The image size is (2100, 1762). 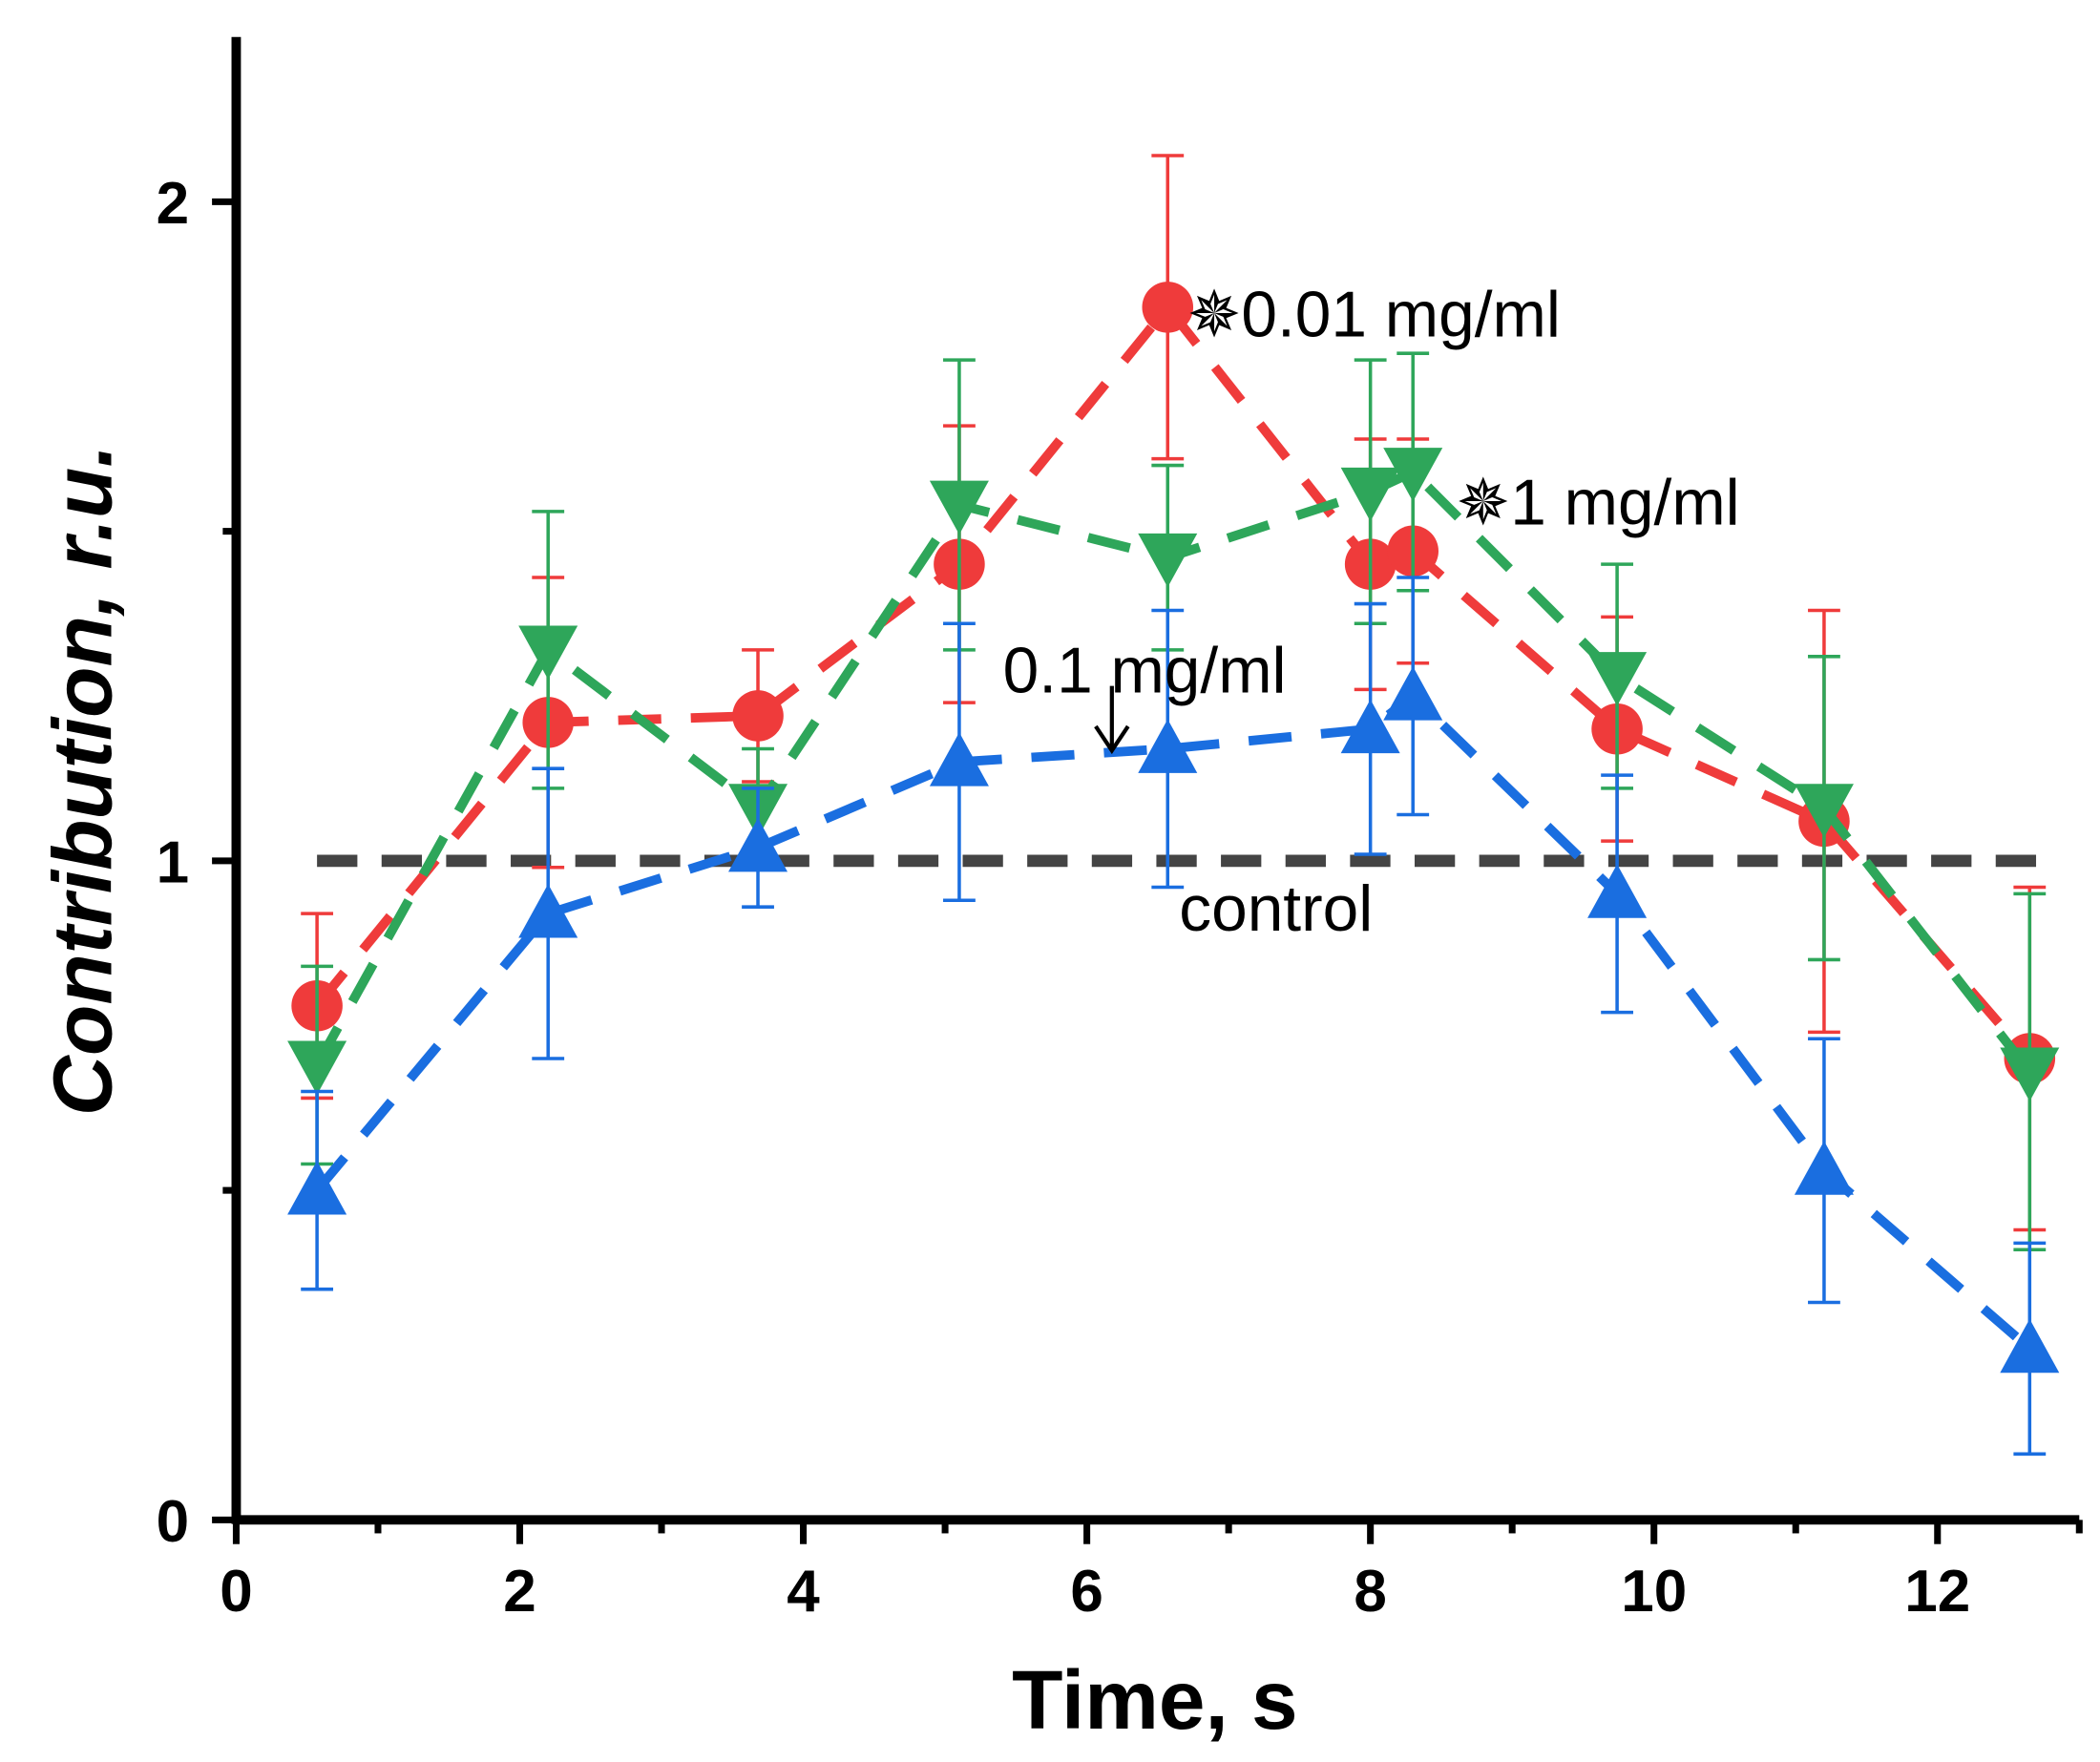 What do you see at coordinates (1599, 504) in the screenshot?
I see `annotation-1: ✵1 mg/ml` at bounding box center [1599, 504].